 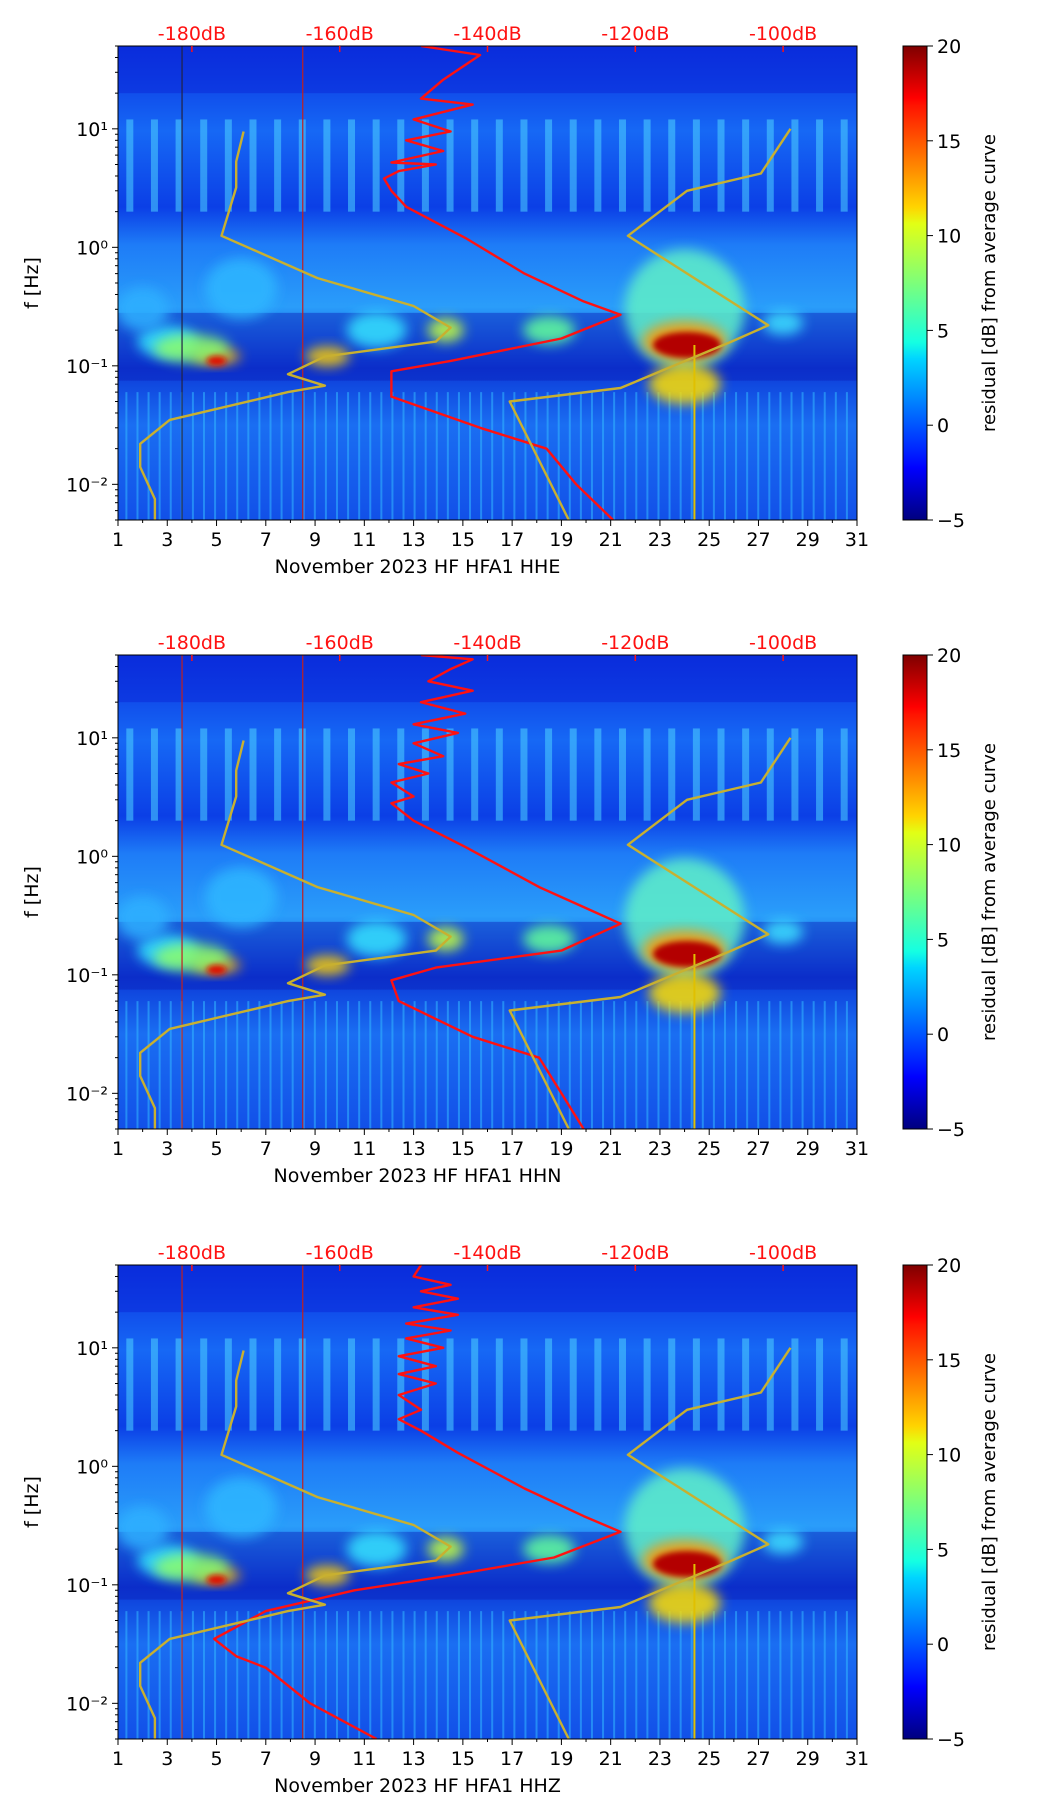 What do you see at coordinates (87, 1094) in the screenshot?
I see `y-tick-label: 10⁻²` at bounding box center [87, 1094].